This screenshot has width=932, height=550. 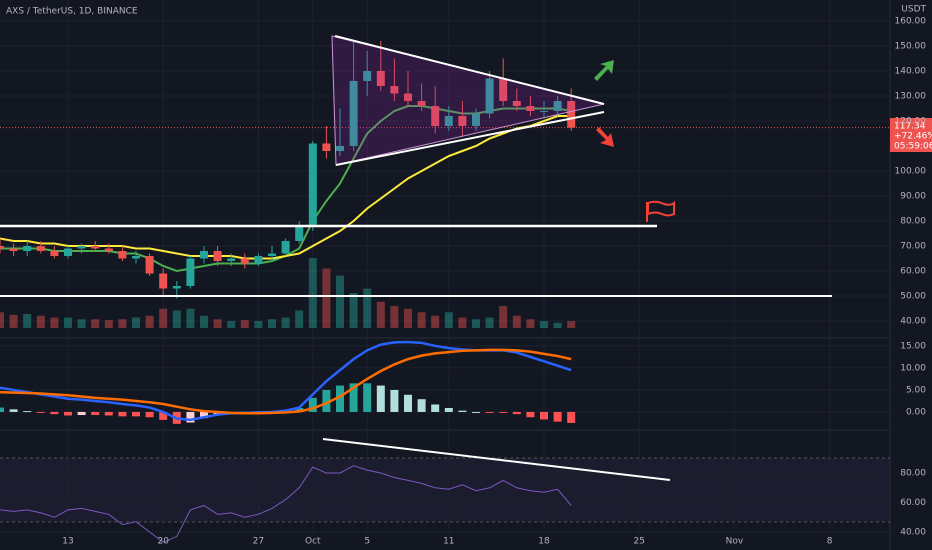 I want to click on price-change: +72.46%, so click(x=913, y=137).